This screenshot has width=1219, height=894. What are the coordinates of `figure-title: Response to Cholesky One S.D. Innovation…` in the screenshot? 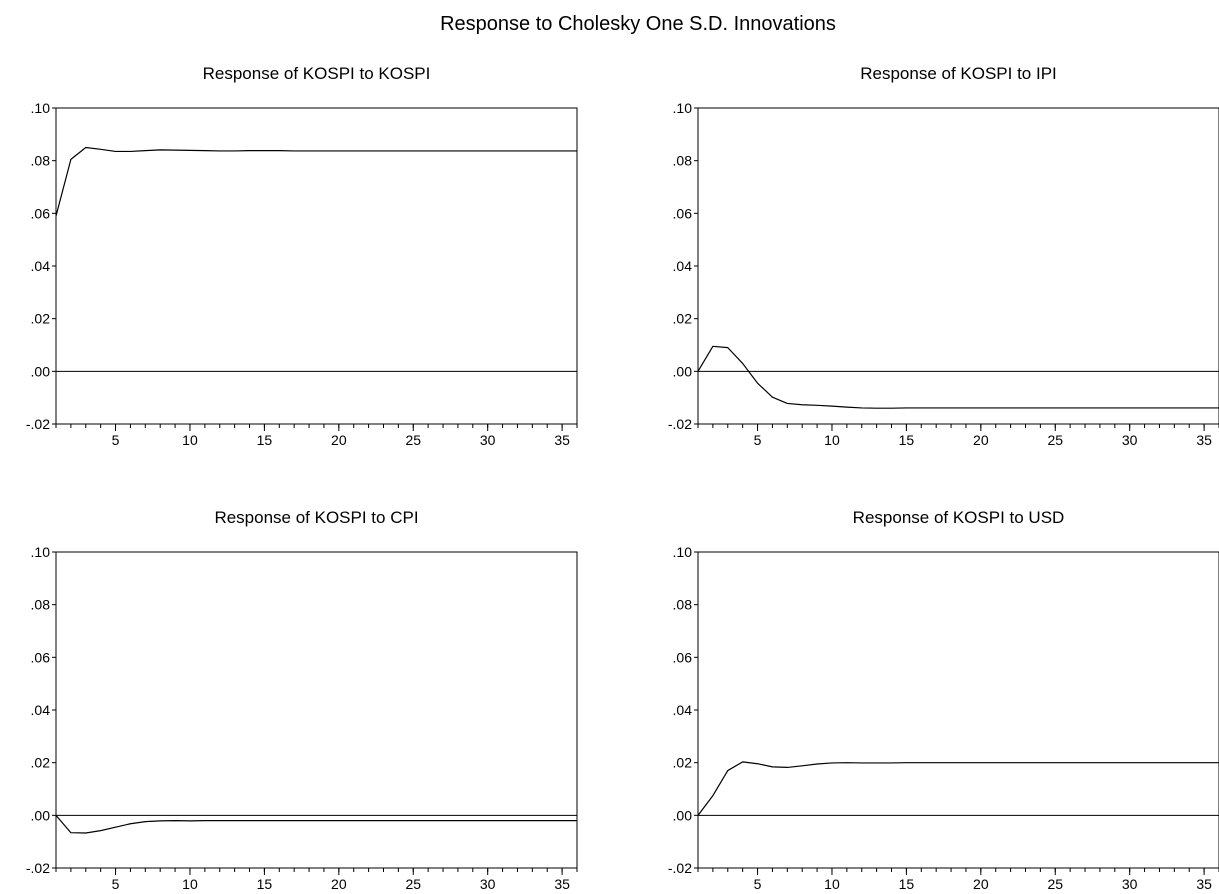 It's located at (638, 24).